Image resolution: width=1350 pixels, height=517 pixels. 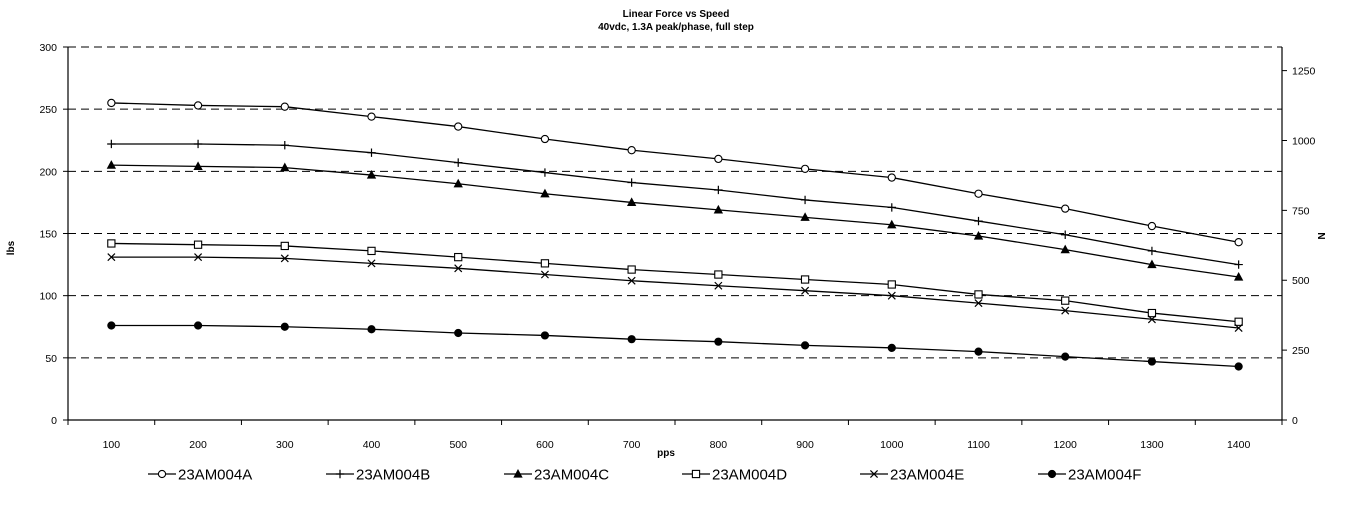 I want to click on legend-label-23AM004C: 23AM004C, so click(x=571, y=475).